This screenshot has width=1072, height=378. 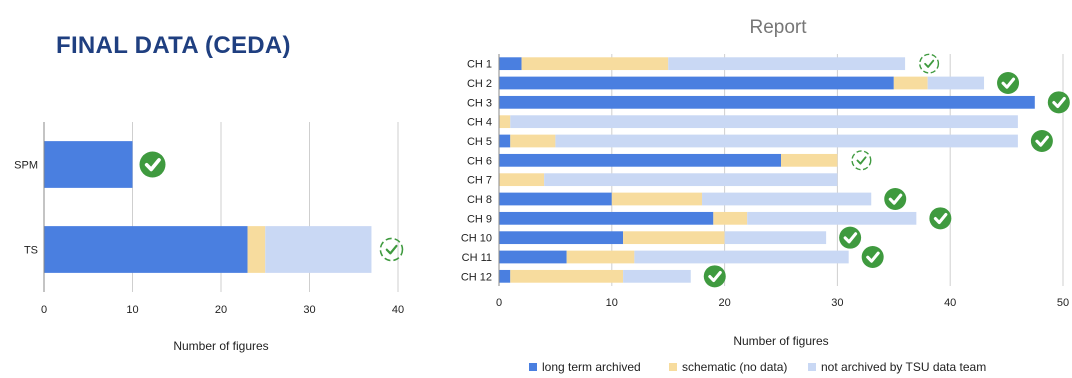 I want to click on y-category-label: TS, so click(x=31, y=251).